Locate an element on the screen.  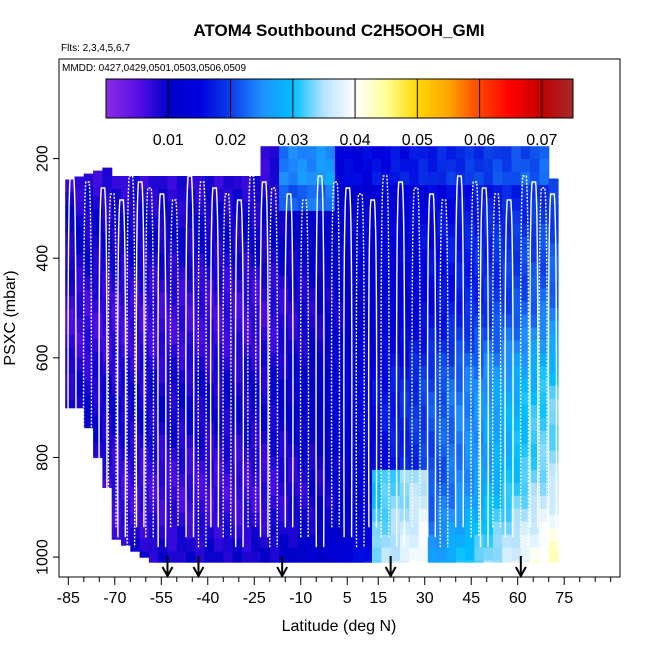
y-axis: 200 400 600 800 1000 is located at coordinates (47, 360).